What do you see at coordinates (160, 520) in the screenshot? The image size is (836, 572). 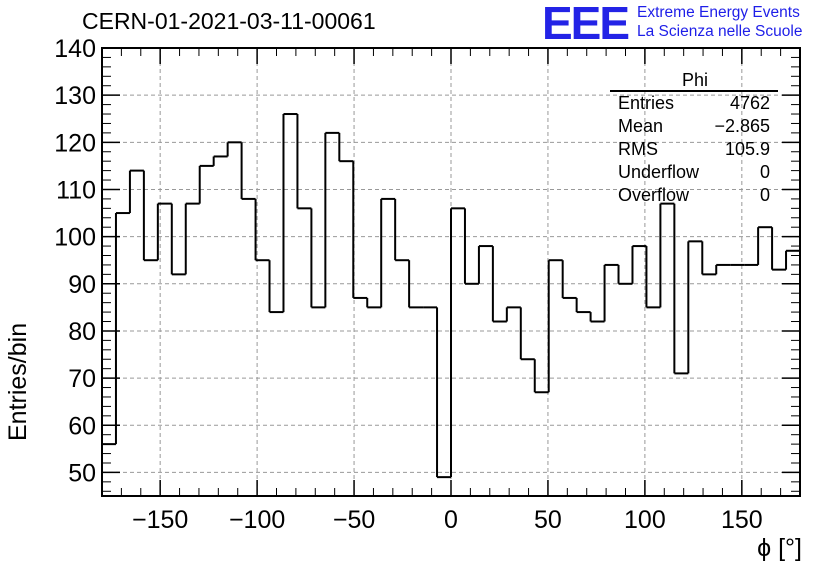 I see `x-tick-label: −150` at bounding box center [160, 520].